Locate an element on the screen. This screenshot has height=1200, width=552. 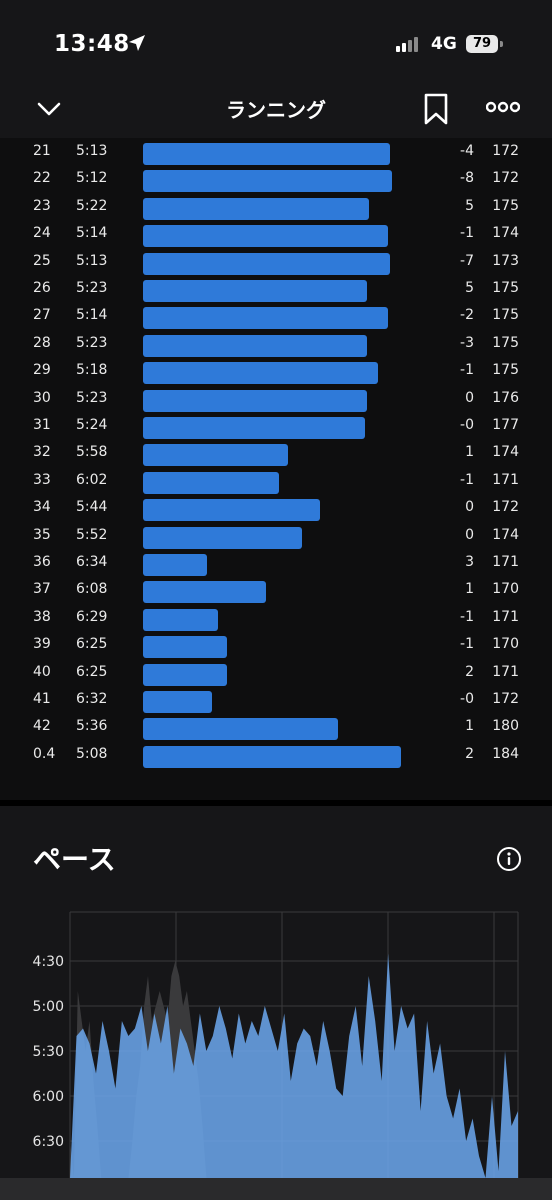
split-elevation: -7 is located at coordinates (467, 260).